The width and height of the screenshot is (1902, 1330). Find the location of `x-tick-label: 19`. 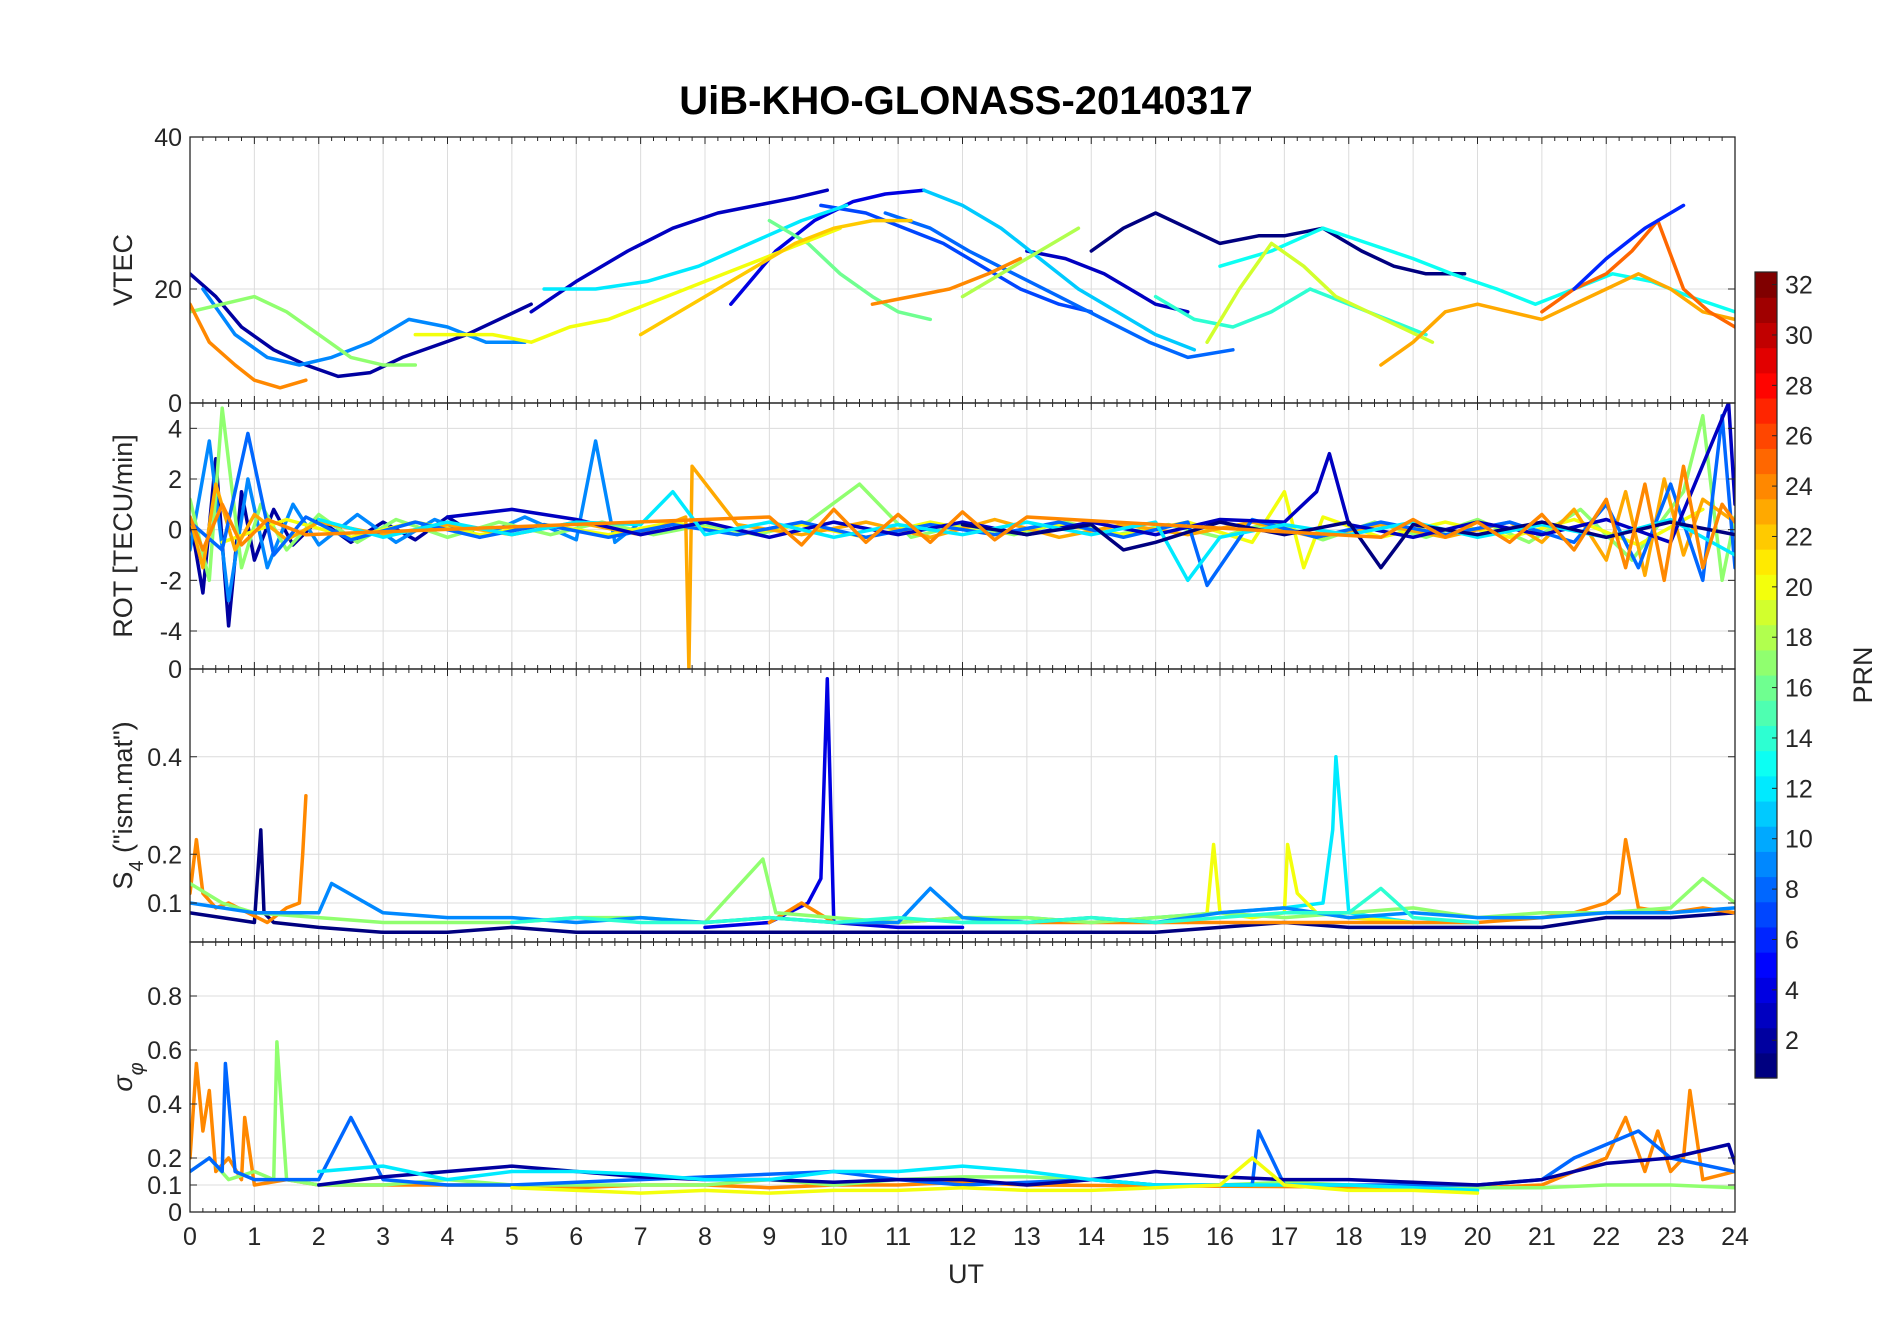

x-tick-label: 19 is located at coordinates (1413, 1237).